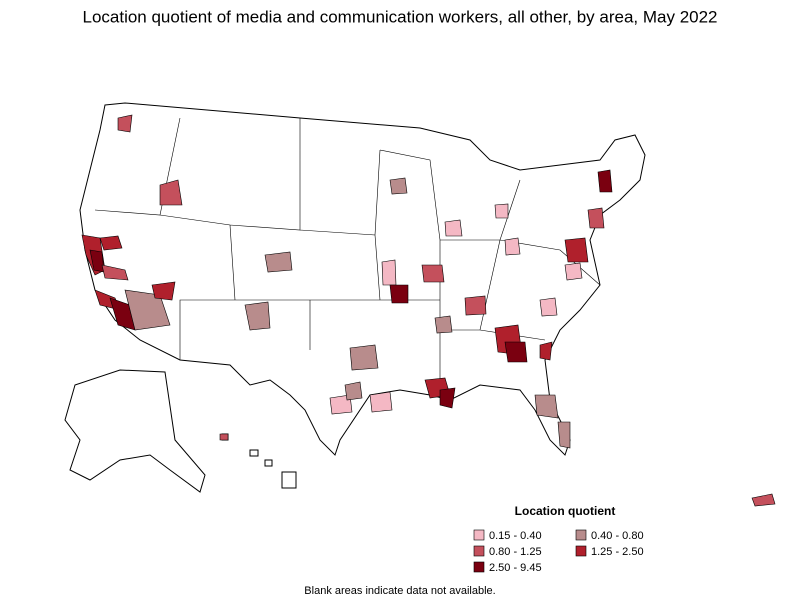 This screenshot has height=600, width=800. What do you see at coordinates (515, 552) in the screenshot?
I see `legend-label: 0.80 - 1.25` at bounding box center [515, 552].